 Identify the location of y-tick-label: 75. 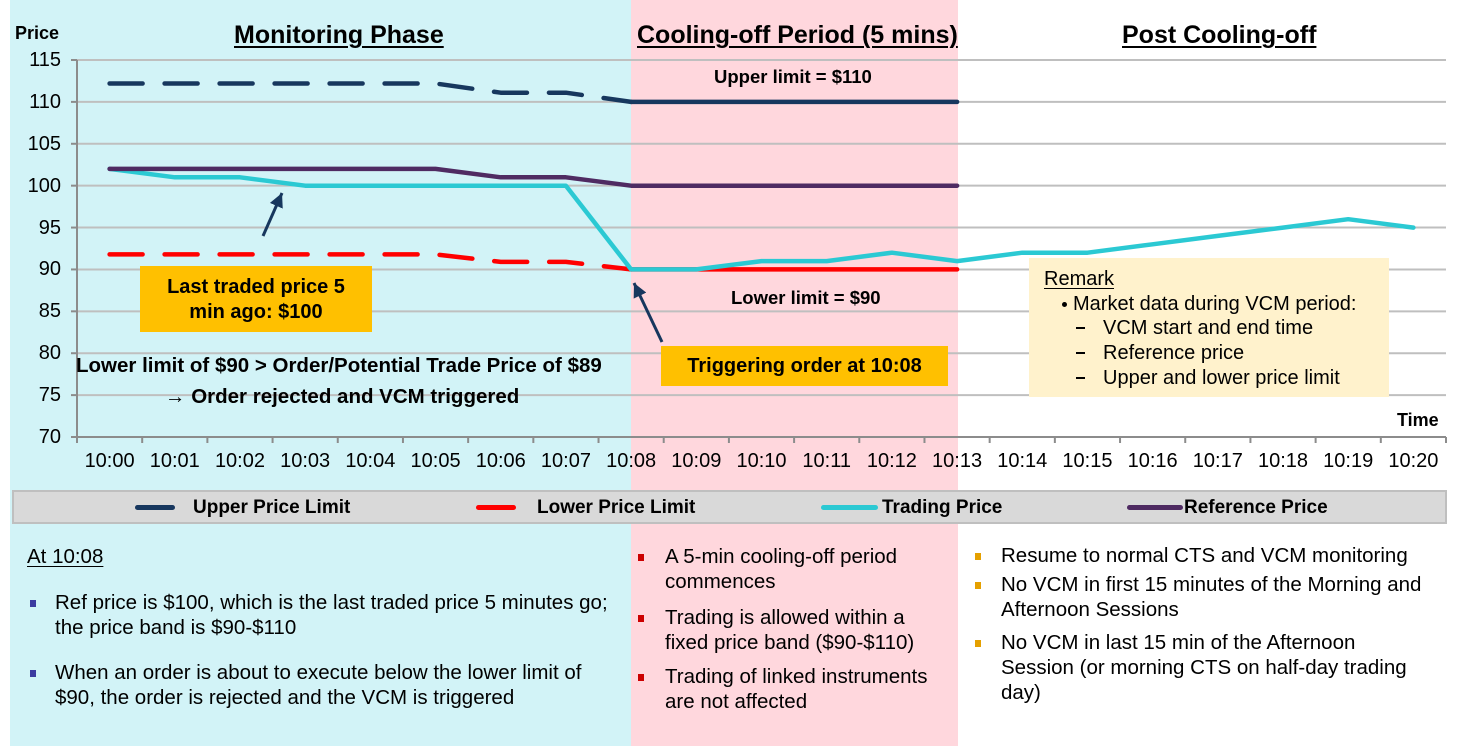
(49, 395).